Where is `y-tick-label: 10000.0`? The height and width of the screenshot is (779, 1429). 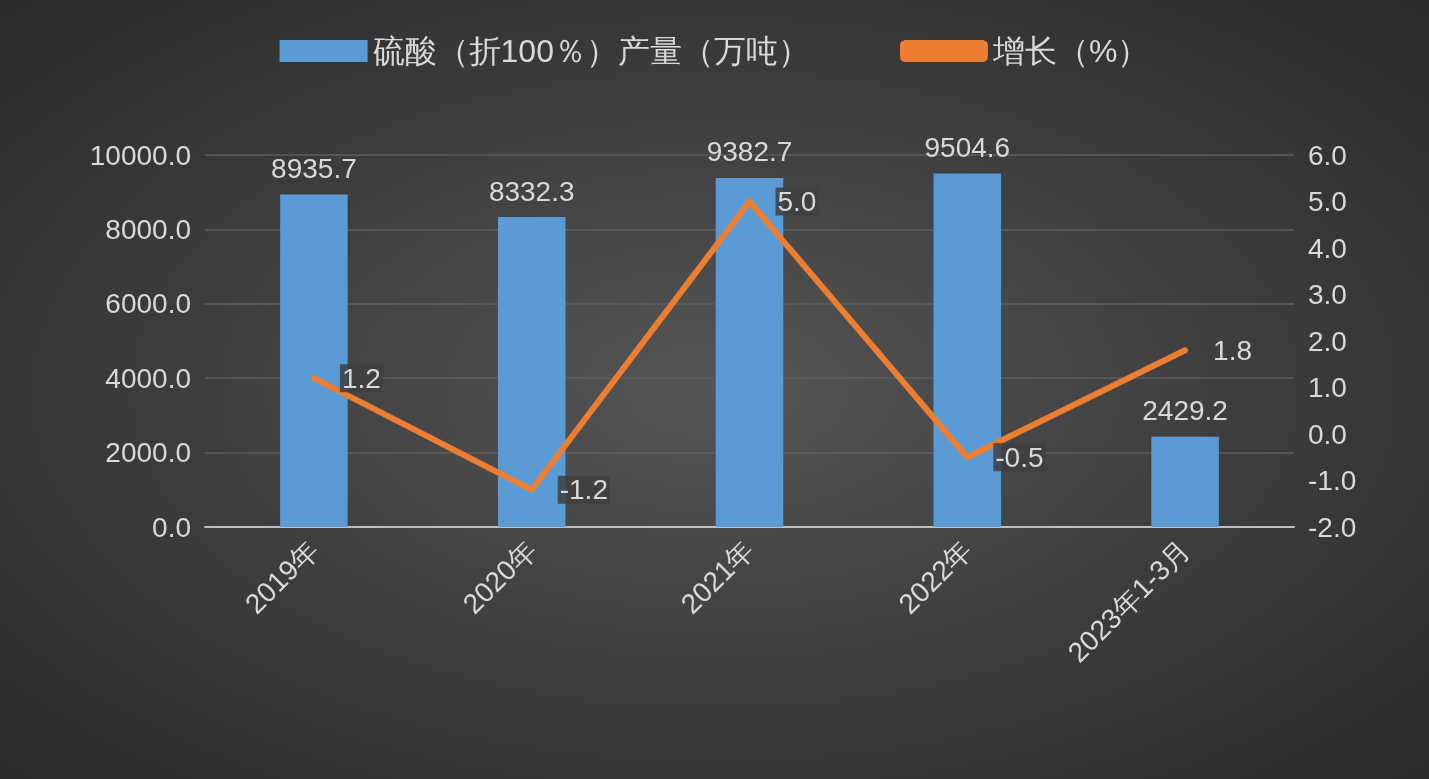 y-tick-label: 10000.0 is located at coordinates (140, 155).